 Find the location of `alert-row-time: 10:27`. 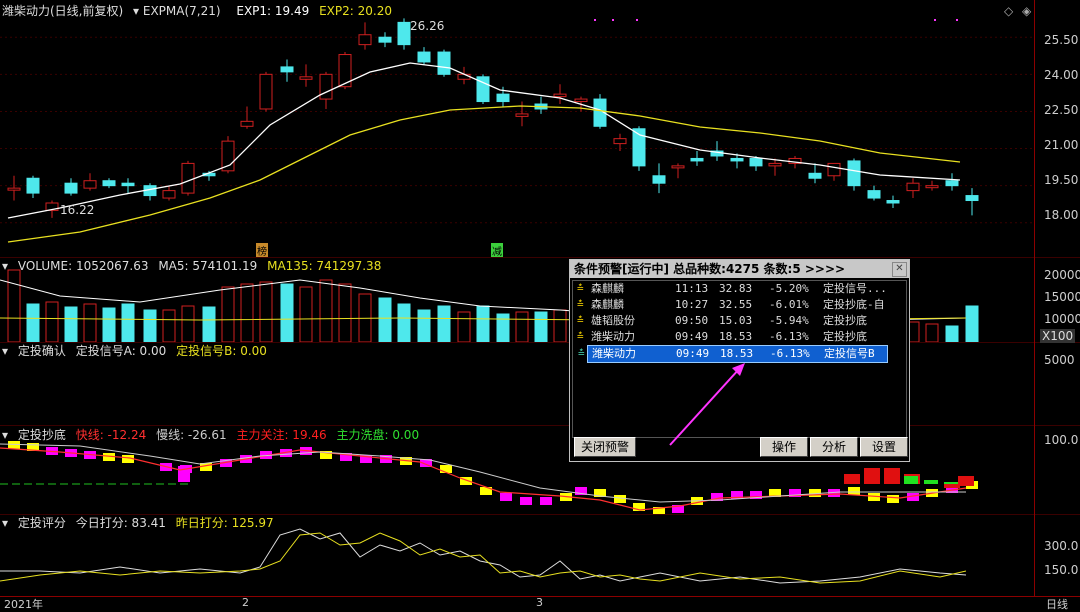

alert-row-time: 10:27 is located at coordinates (692, 304).